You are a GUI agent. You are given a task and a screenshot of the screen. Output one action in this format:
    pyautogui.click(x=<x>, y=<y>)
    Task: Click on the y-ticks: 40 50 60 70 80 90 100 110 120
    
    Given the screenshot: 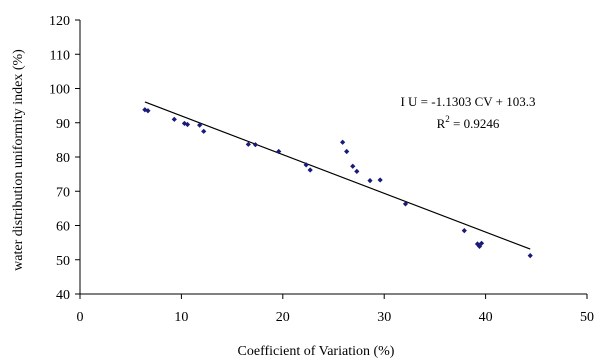 What is the action you would take?
    pyautogui.click(x=64, y=158)
    